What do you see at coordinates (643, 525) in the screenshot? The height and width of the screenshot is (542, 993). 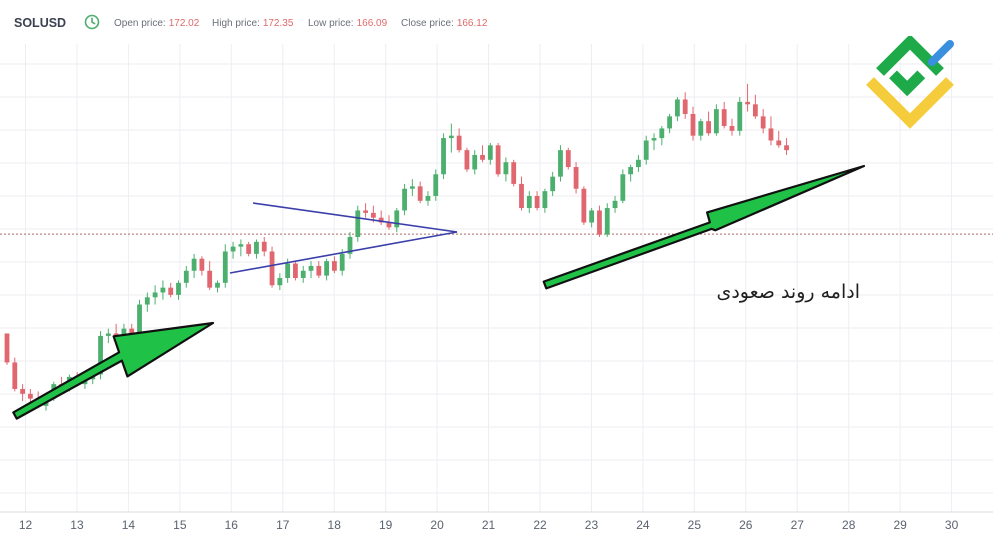 I see `x-tick-label: 24` at bounding box center [643, 525].